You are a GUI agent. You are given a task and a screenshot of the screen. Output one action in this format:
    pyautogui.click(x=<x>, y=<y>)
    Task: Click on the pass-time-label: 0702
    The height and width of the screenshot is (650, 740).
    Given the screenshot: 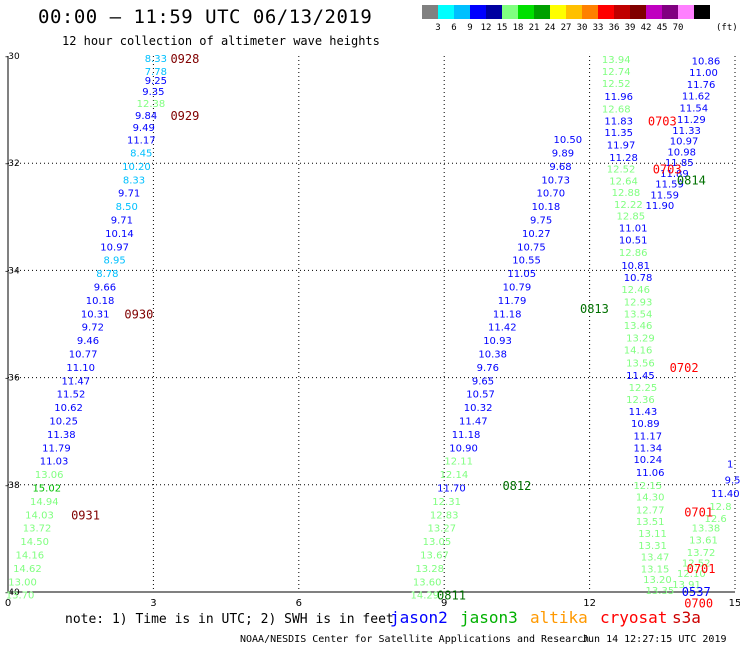 What is the action you would take?
    pyautogui.click(x=684, y=368)
    